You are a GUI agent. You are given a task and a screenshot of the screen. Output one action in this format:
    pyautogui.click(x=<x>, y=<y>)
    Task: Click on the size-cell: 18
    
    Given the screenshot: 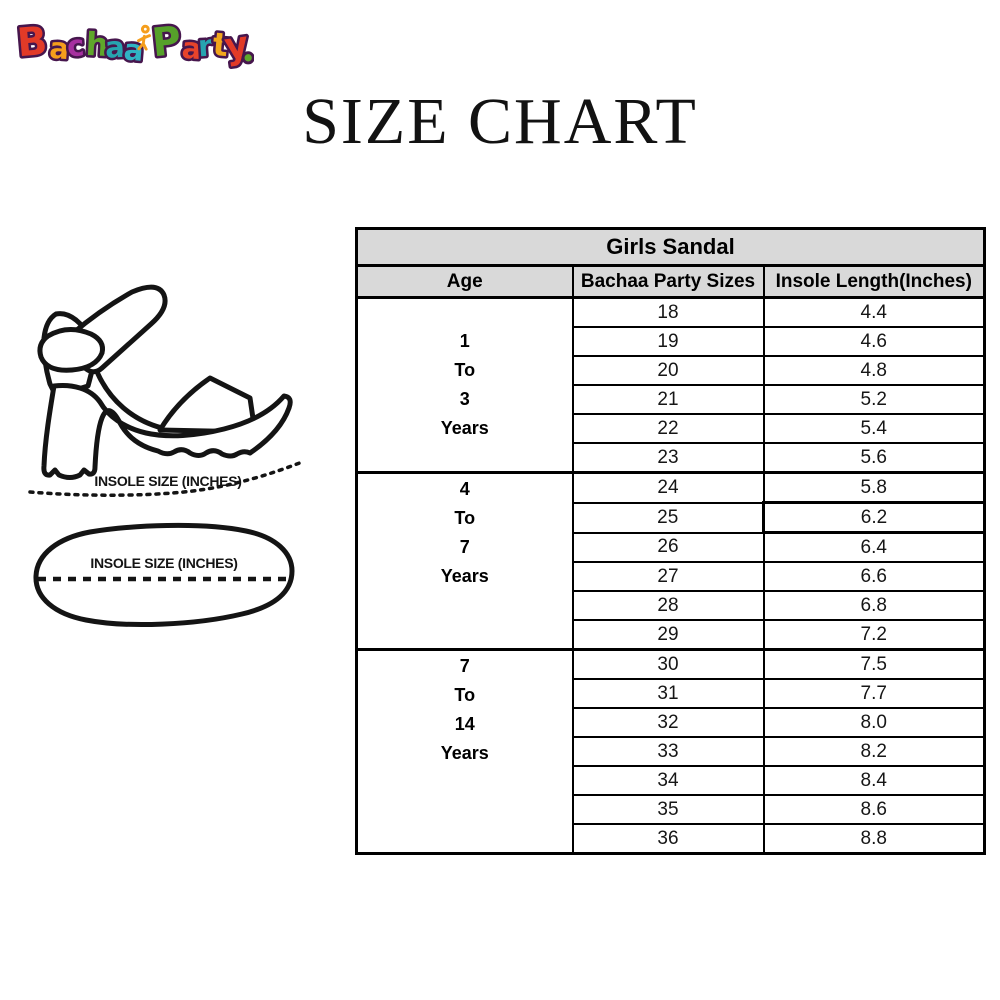 What is the action you would take?
    pyautogui.click(x=668, y=312)
    